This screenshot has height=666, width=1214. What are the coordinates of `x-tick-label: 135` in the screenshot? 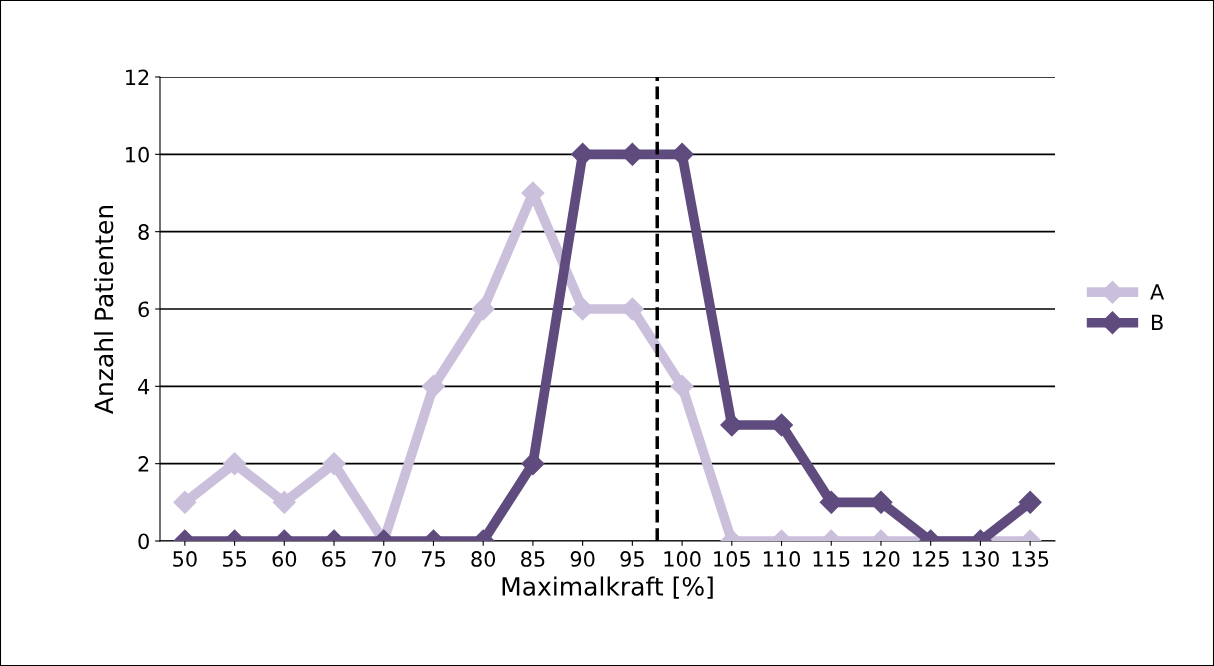 It's located at (1030, 559).